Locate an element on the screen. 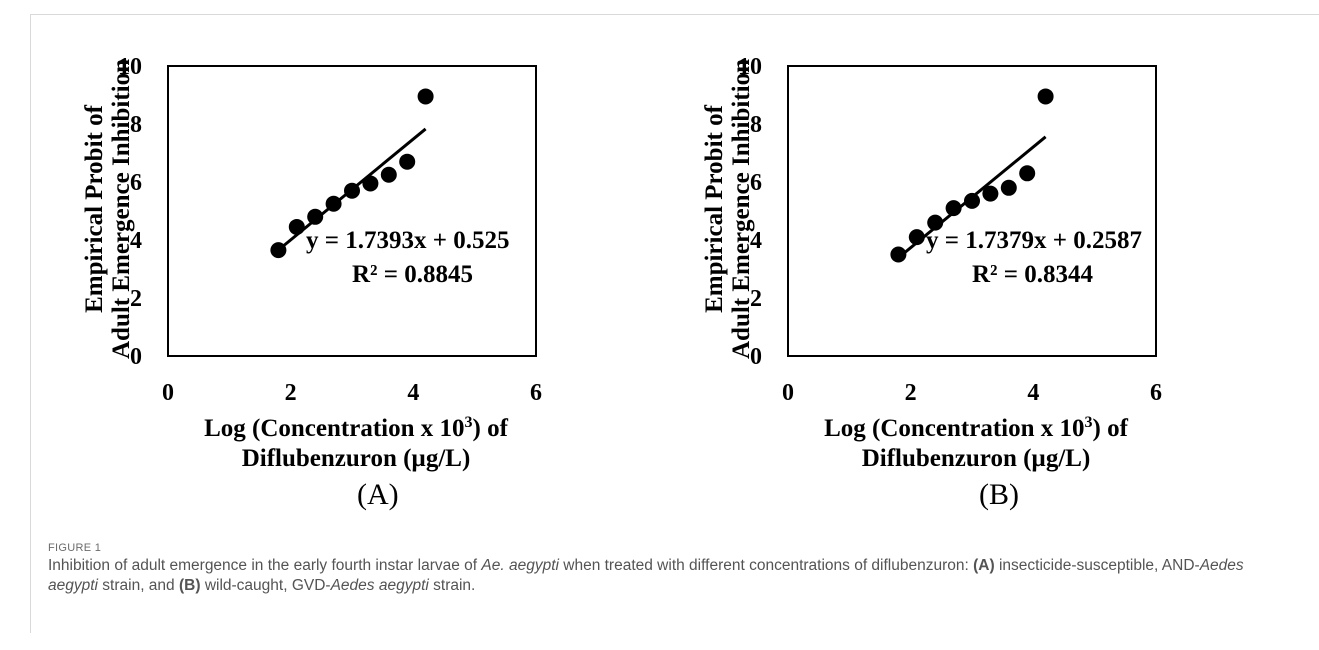 The image size is (1319, 650). caption-ref-a: (A) is located at coordinates (984, 565).